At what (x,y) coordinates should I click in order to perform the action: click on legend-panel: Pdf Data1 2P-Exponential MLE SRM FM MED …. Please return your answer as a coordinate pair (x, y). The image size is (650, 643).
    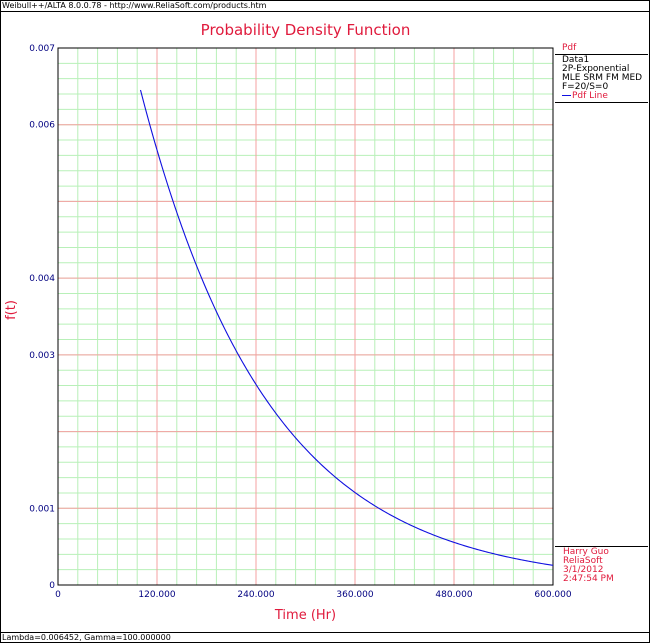
    Looking at the image, I should click on (602, 73).